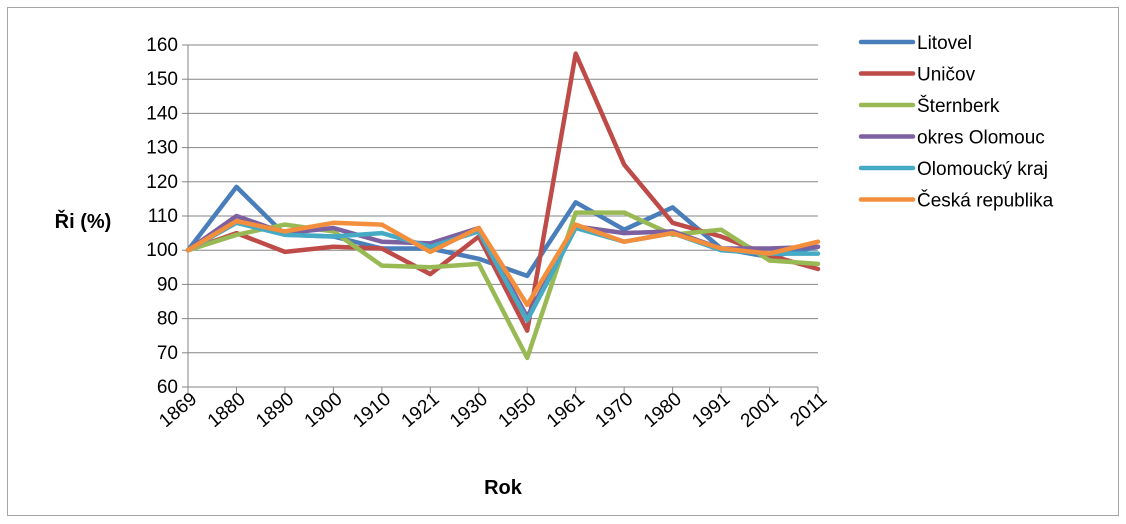 The height and width of the screenshot is (524, 1126). I want to click on y-tick-label-160: 160, so click(162, 45).